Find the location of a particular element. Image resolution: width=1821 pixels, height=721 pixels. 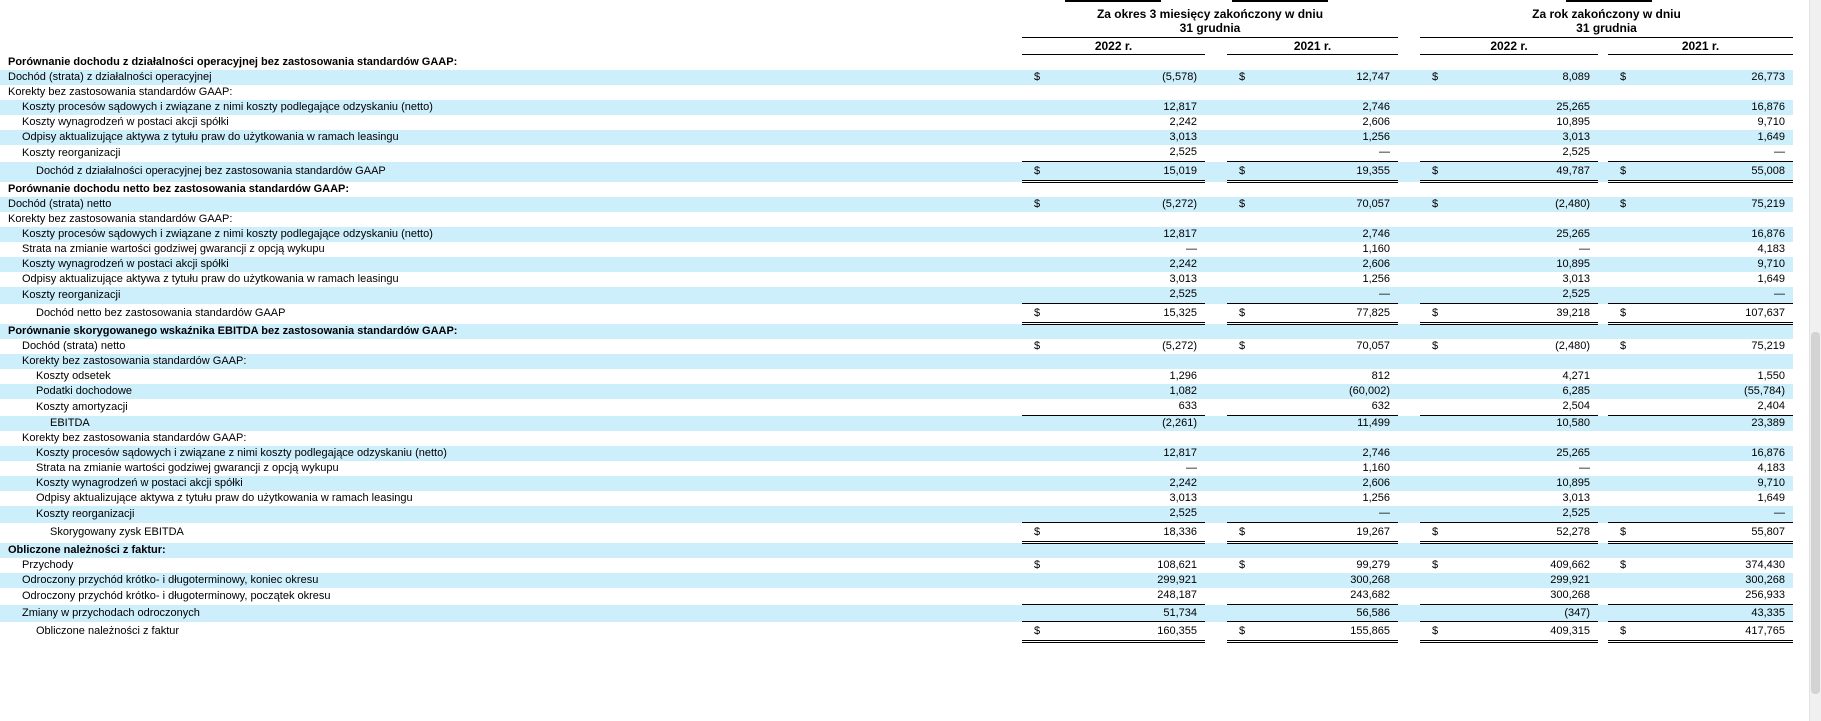

vertical-scrollbar-track is located at coordinates (1815, 360).